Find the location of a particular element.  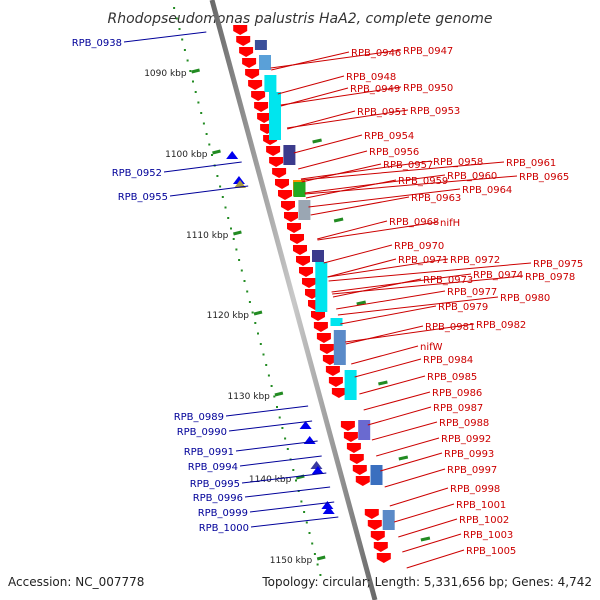

gene-label-rpb-0963: RPB_0963 is located at coordinates (436, 198).